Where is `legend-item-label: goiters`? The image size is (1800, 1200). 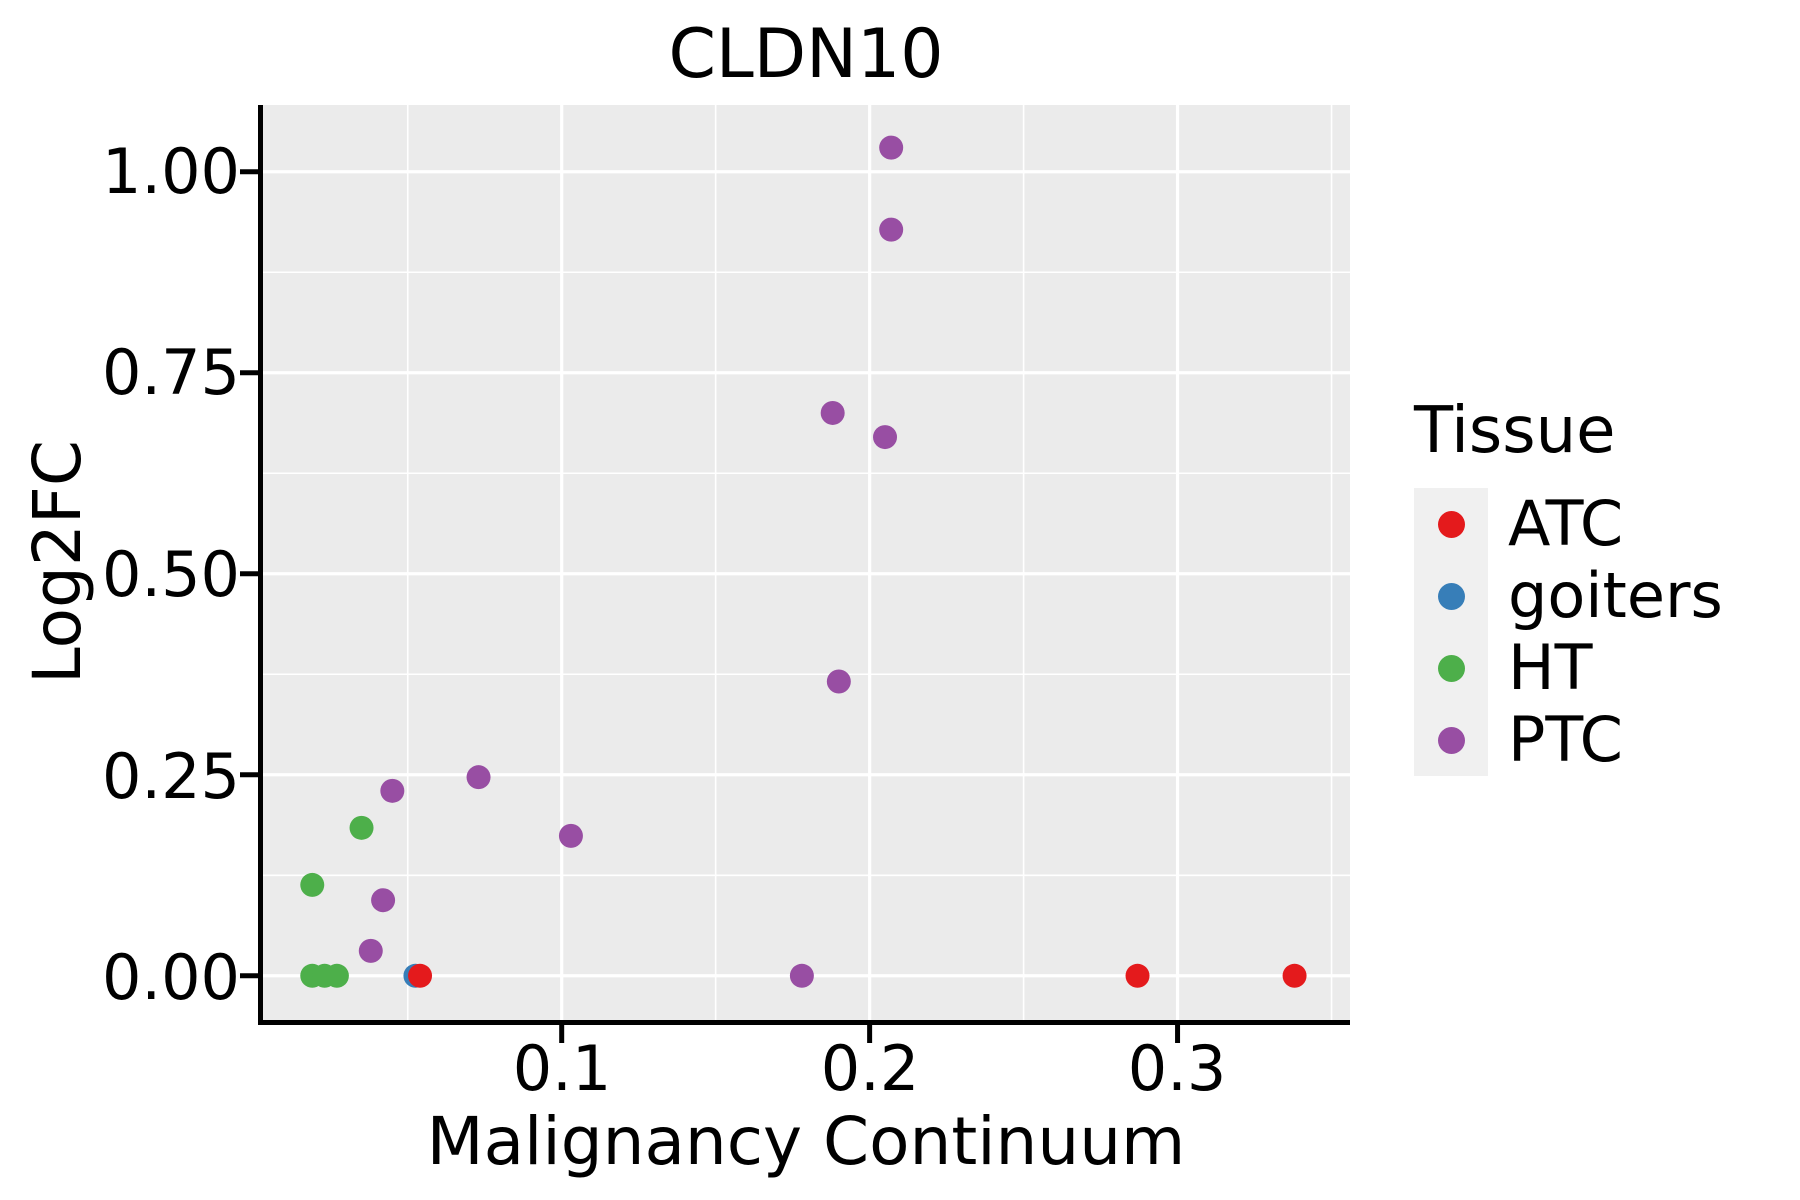 legend-item-label: goiters is located at coordinates (1615, 596).